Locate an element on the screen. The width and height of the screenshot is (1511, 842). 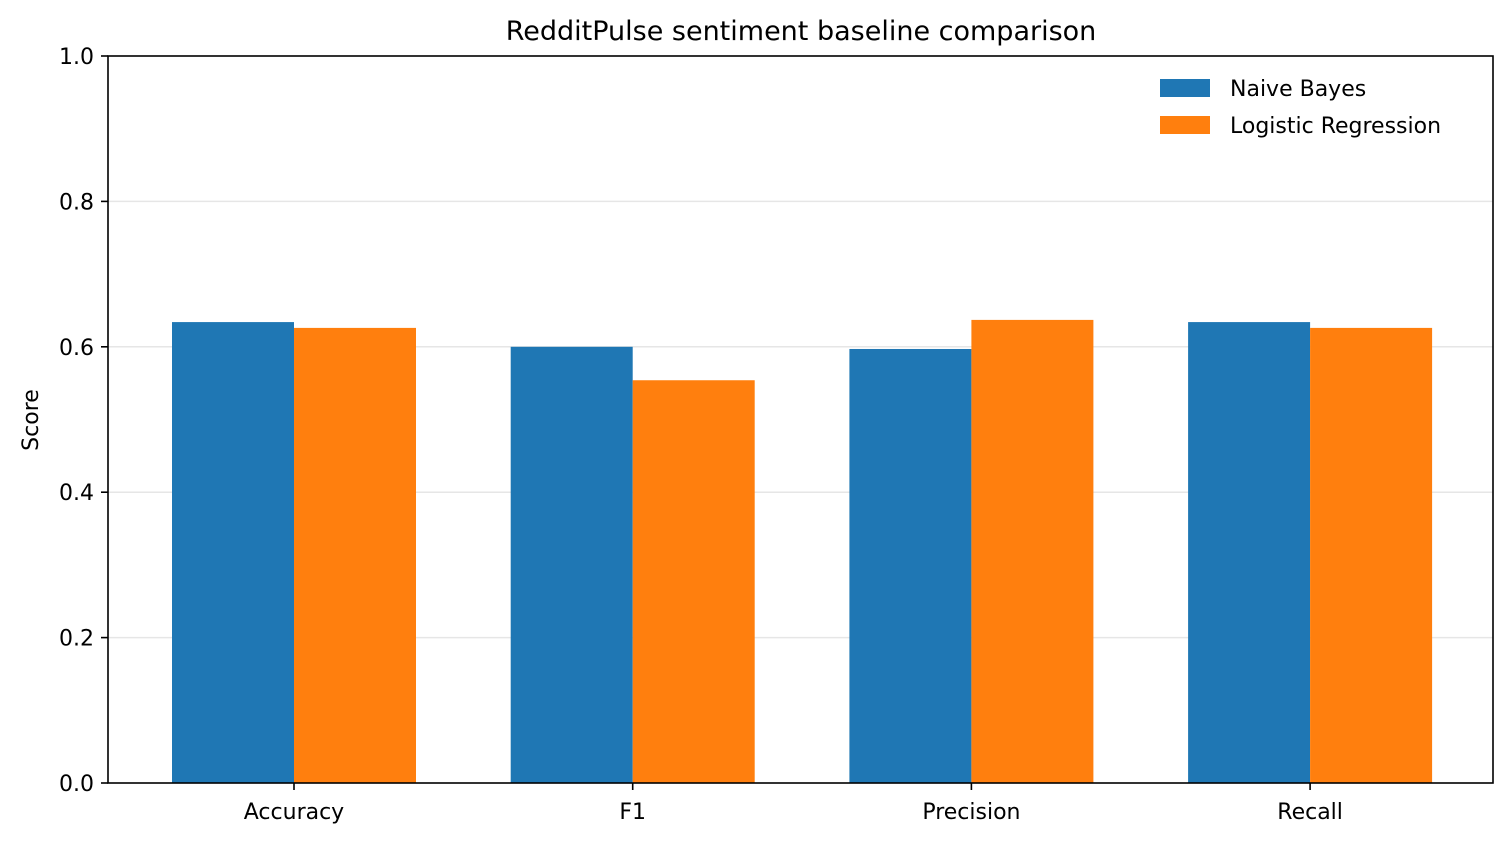
x-tick-label: Recall is located at coordinates (1310, 812).